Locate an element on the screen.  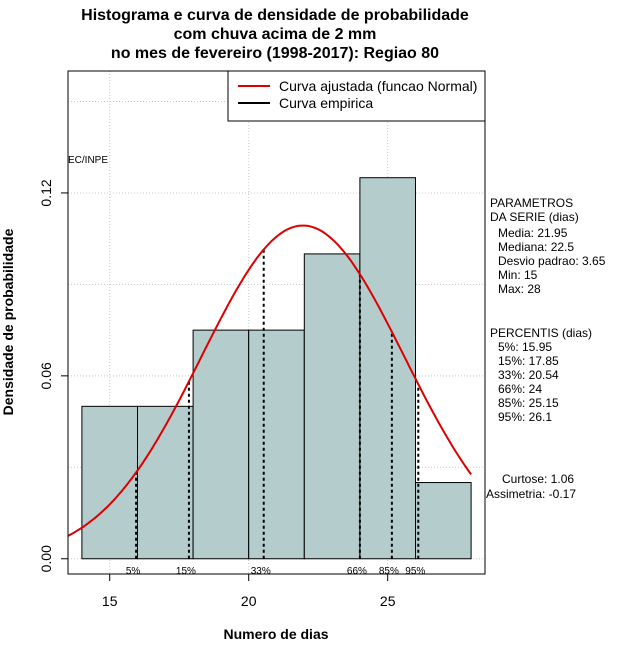
parametro-min: Min: 15 is located at coordinates (518, 275).